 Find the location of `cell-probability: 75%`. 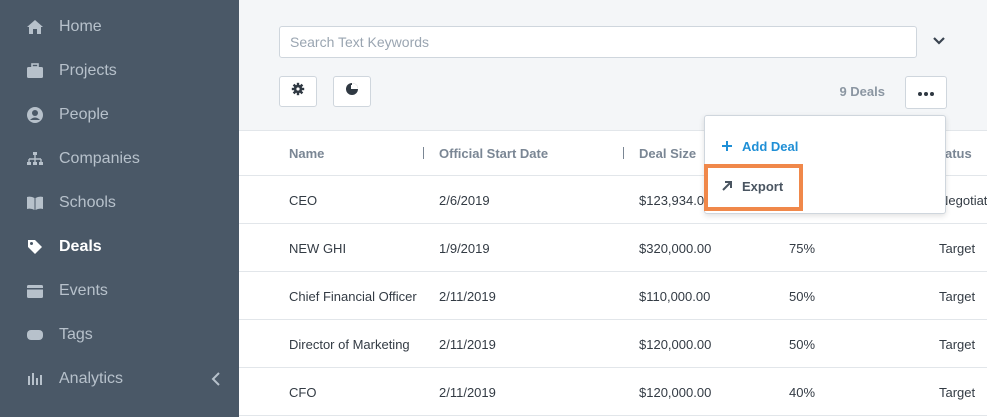

cell-probability: 75% is located at coordinates (802, 248).